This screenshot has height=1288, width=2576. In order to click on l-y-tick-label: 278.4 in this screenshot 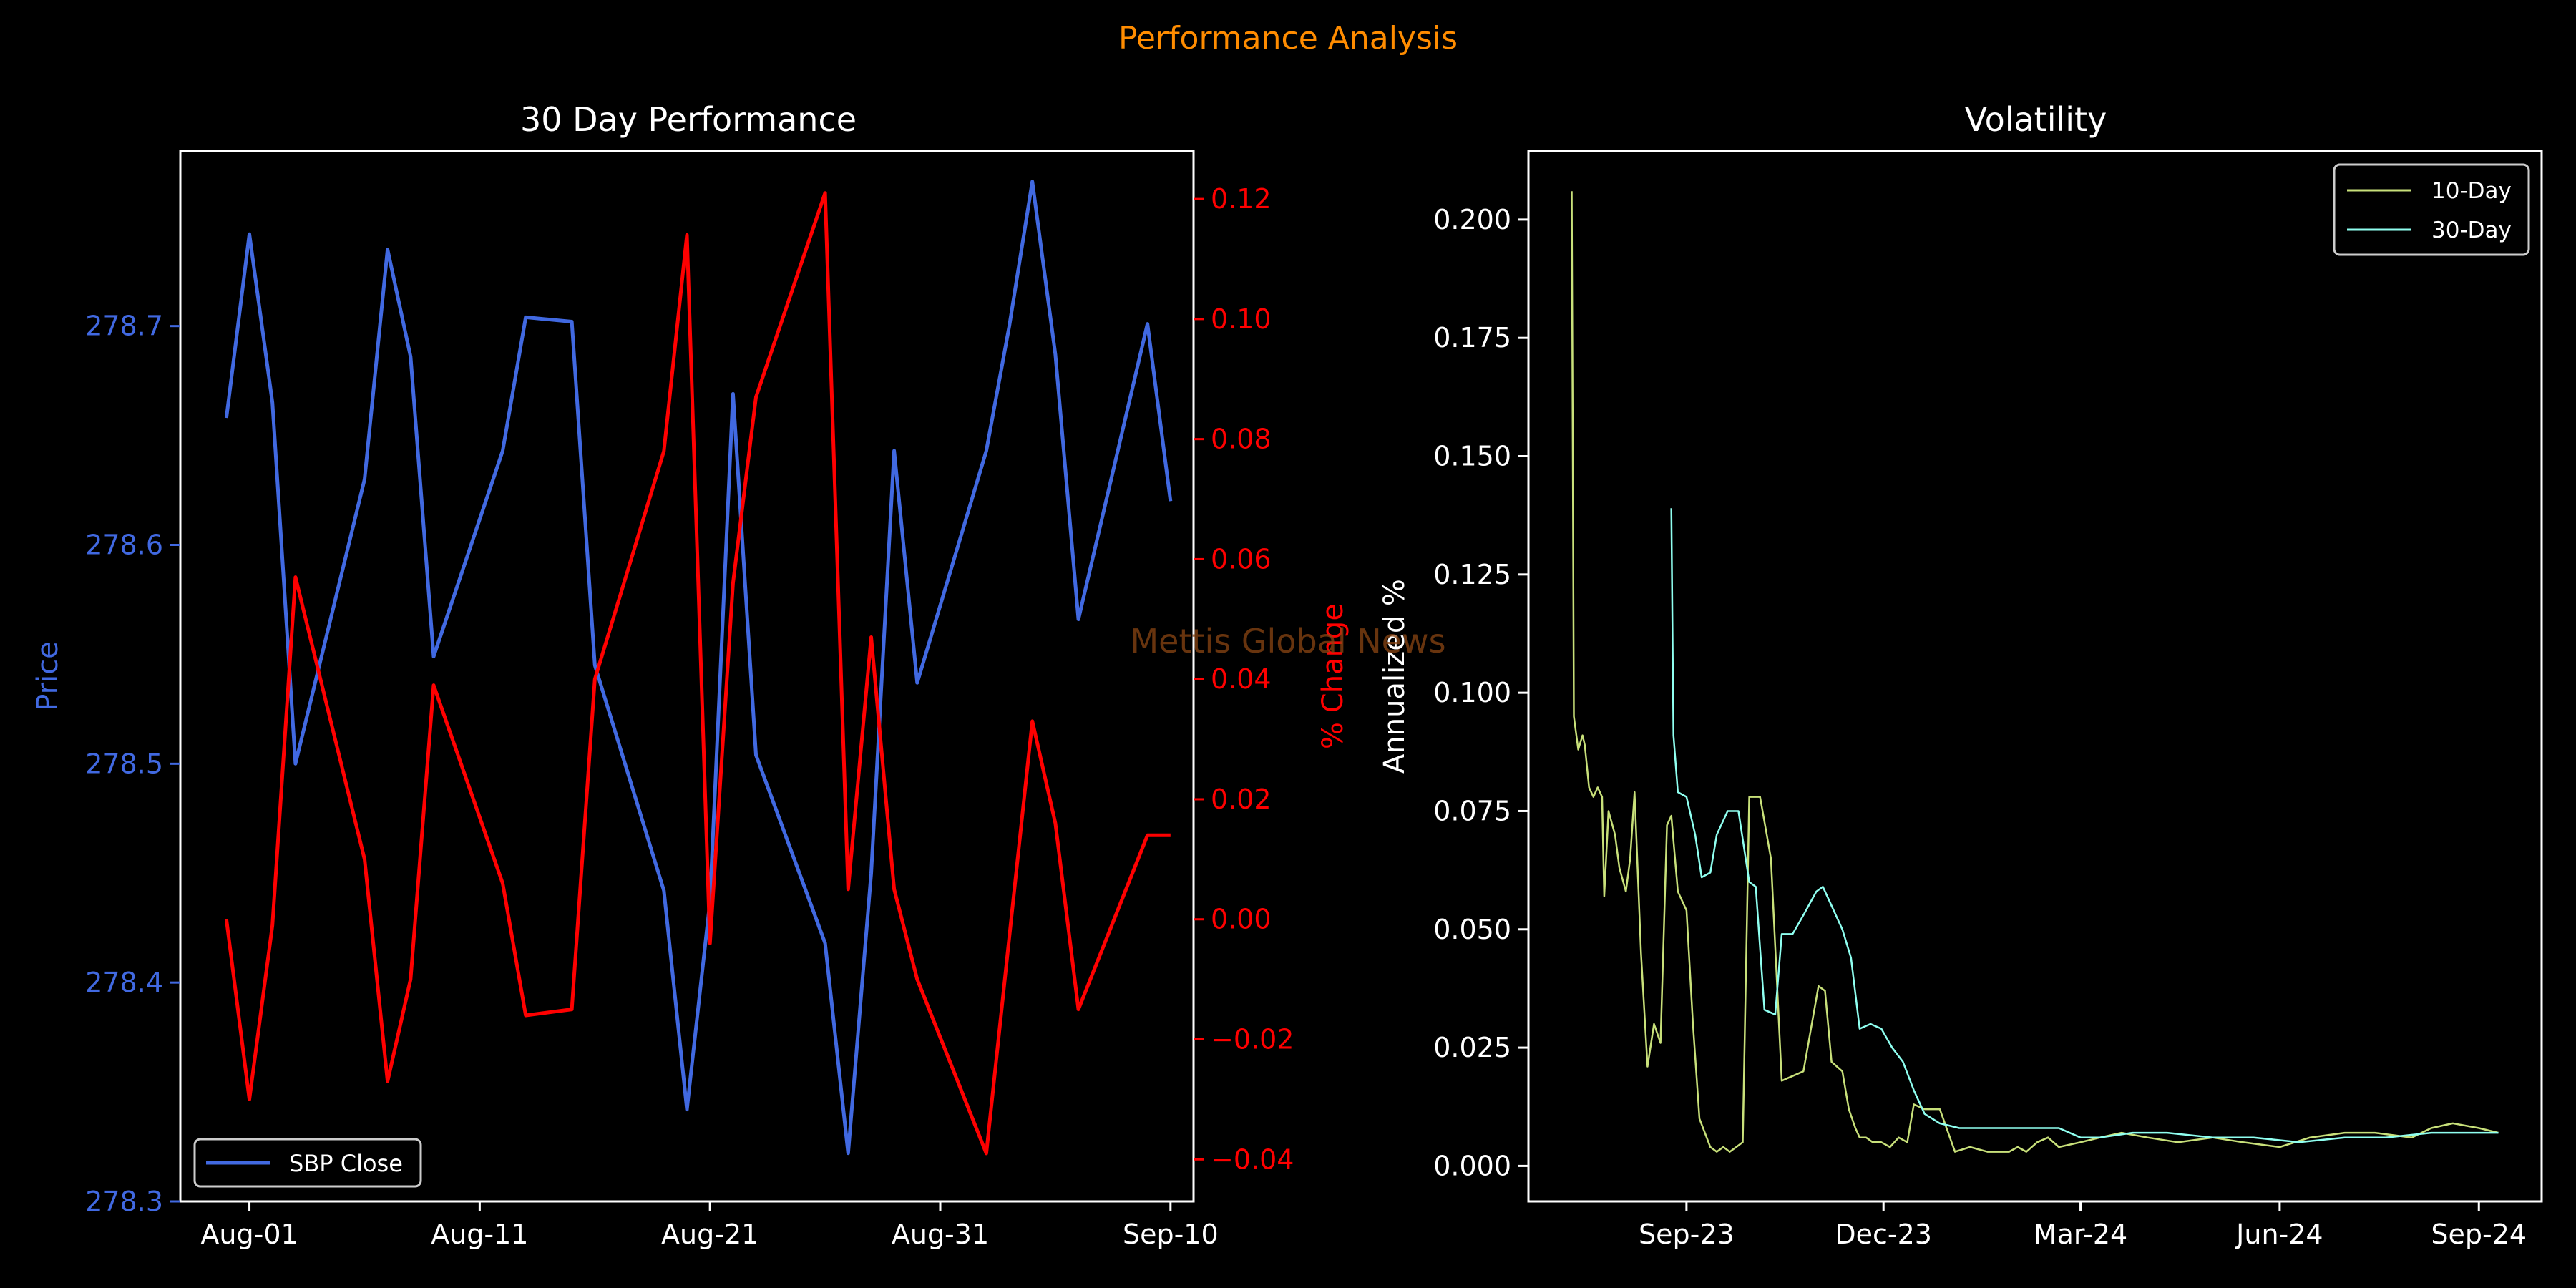, I will do `click(124, 982)`.